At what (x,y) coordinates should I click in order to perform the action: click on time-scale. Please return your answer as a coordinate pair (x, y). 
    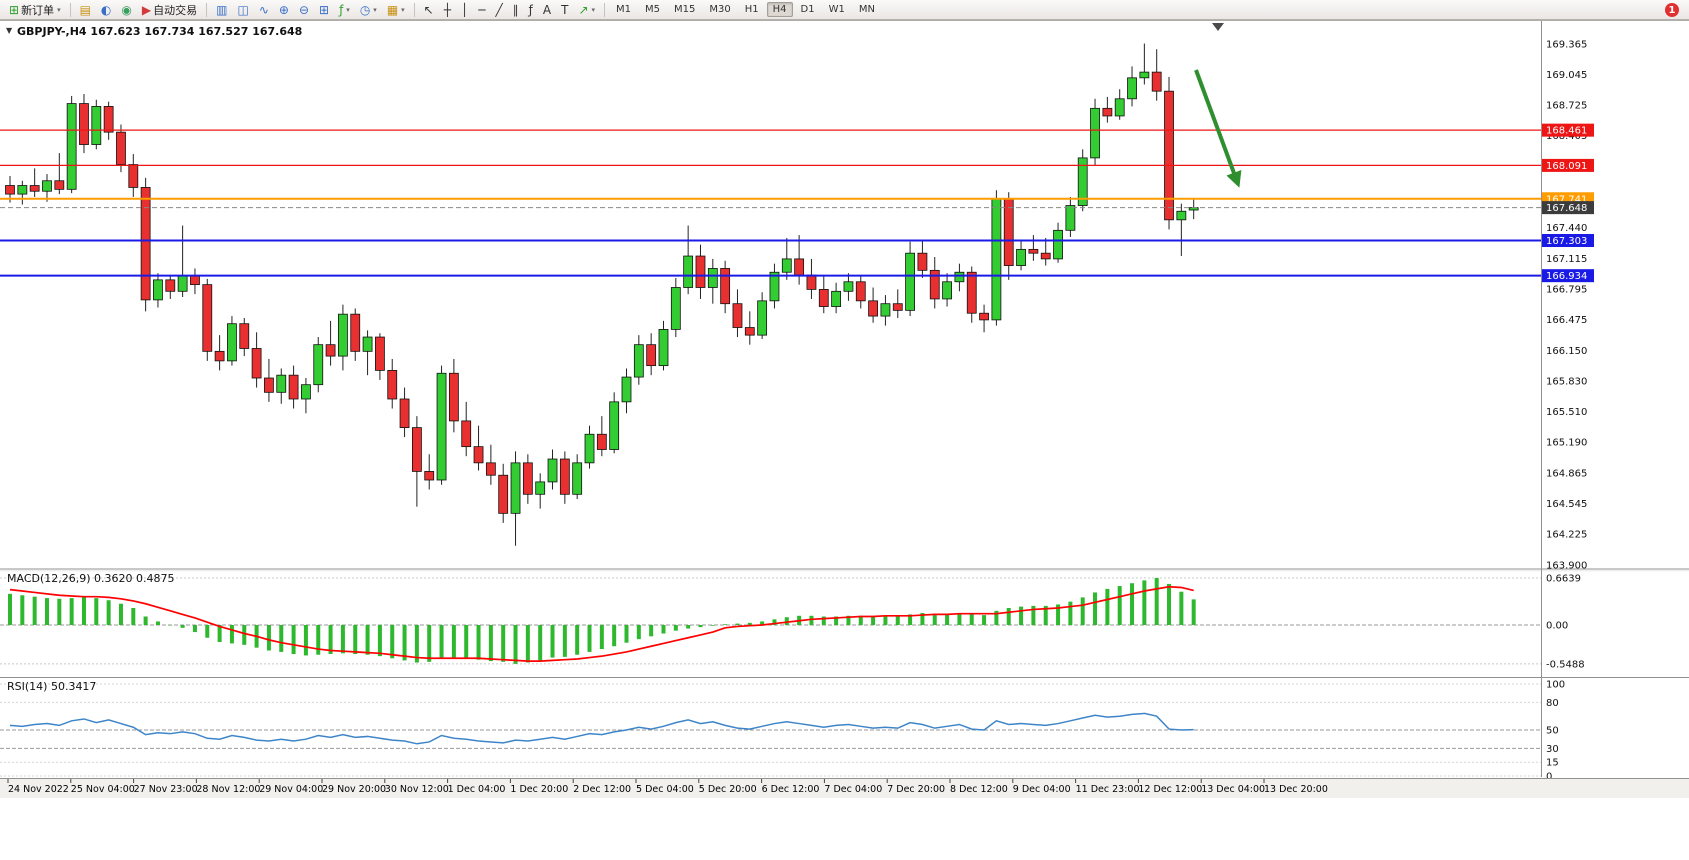
    Looking at the image, I should click on (844, 788).